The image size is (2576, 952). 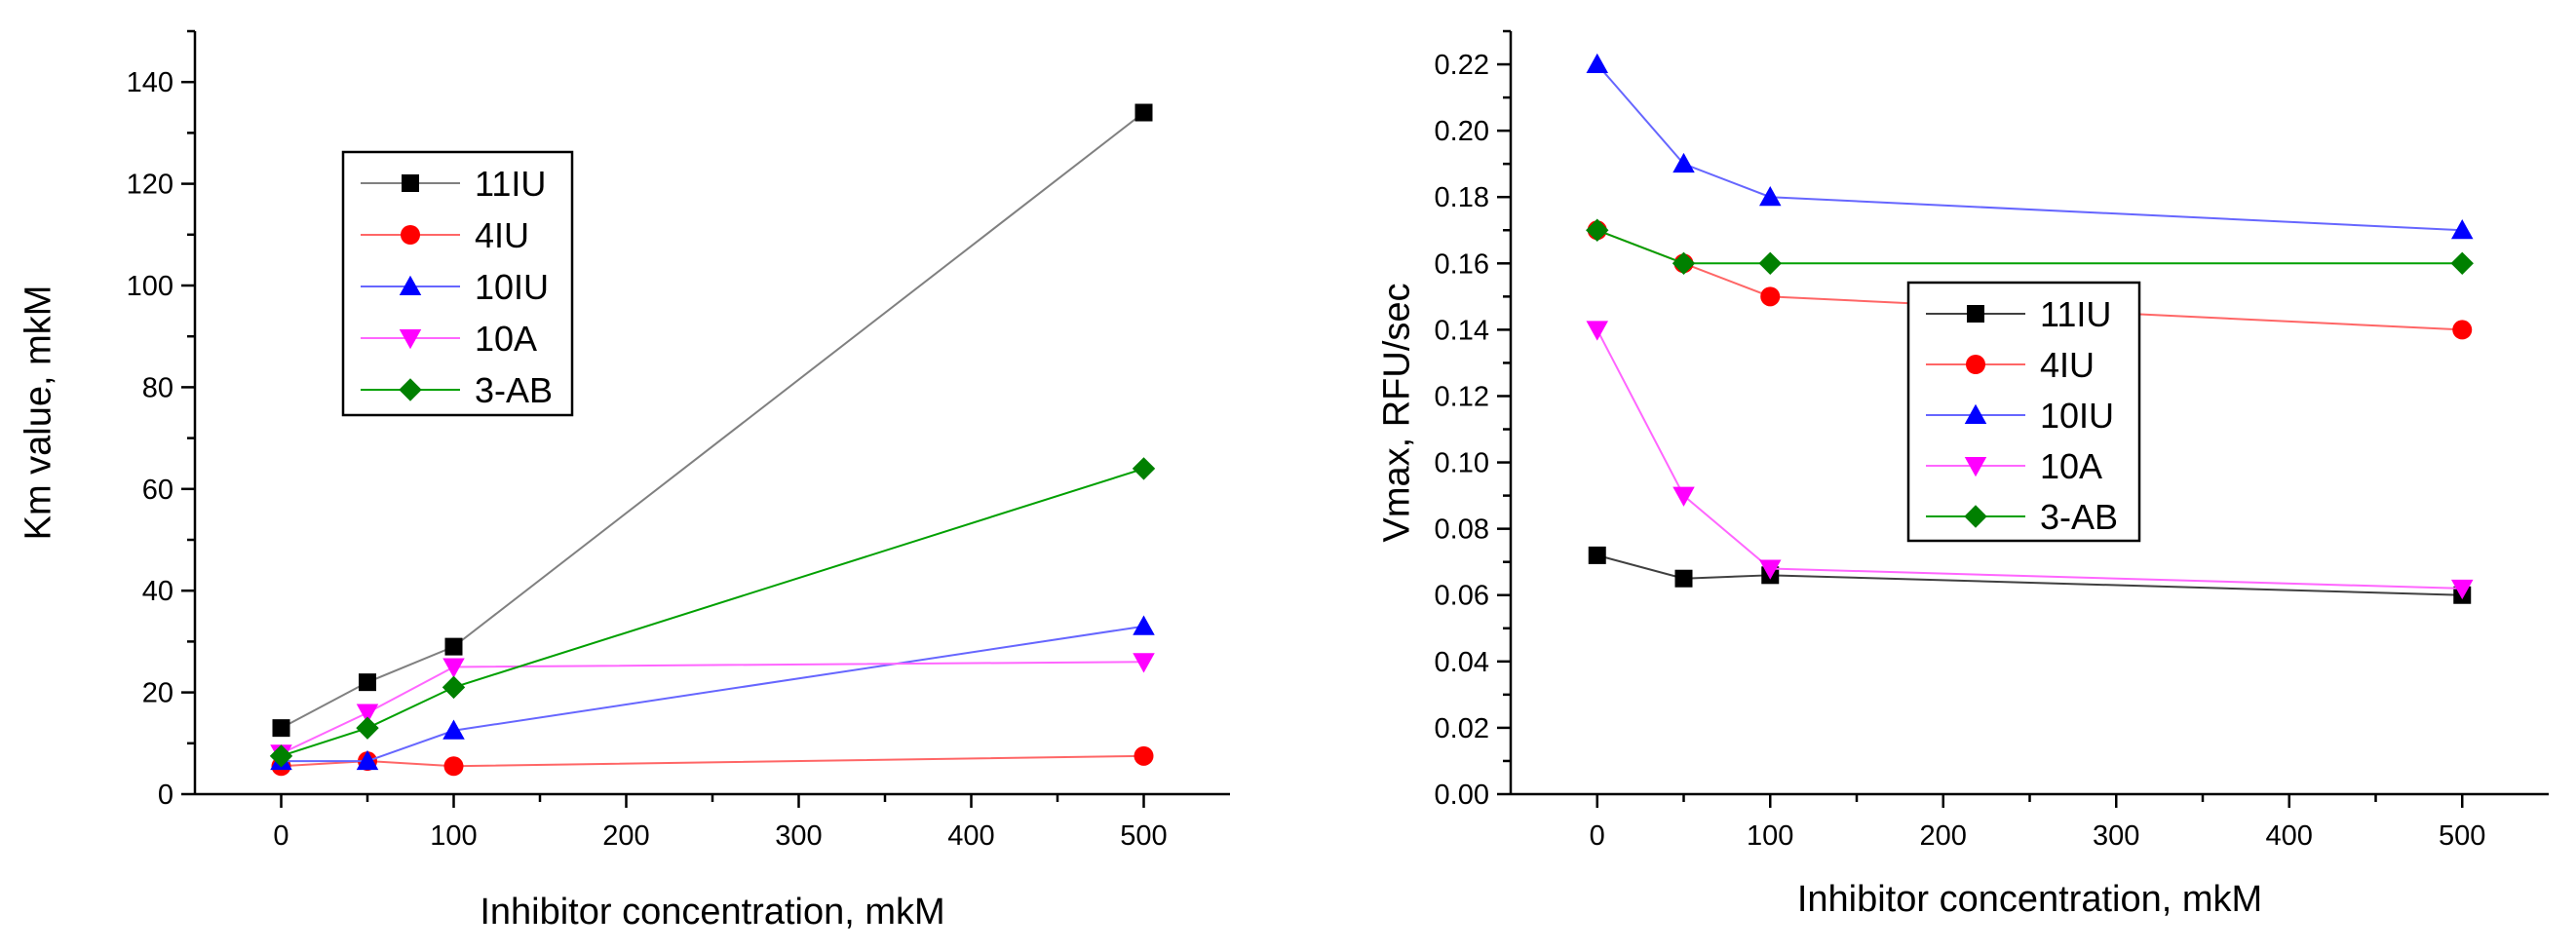 I want to click on y-tick-label: 0.16, so click(x=1462, y=264).